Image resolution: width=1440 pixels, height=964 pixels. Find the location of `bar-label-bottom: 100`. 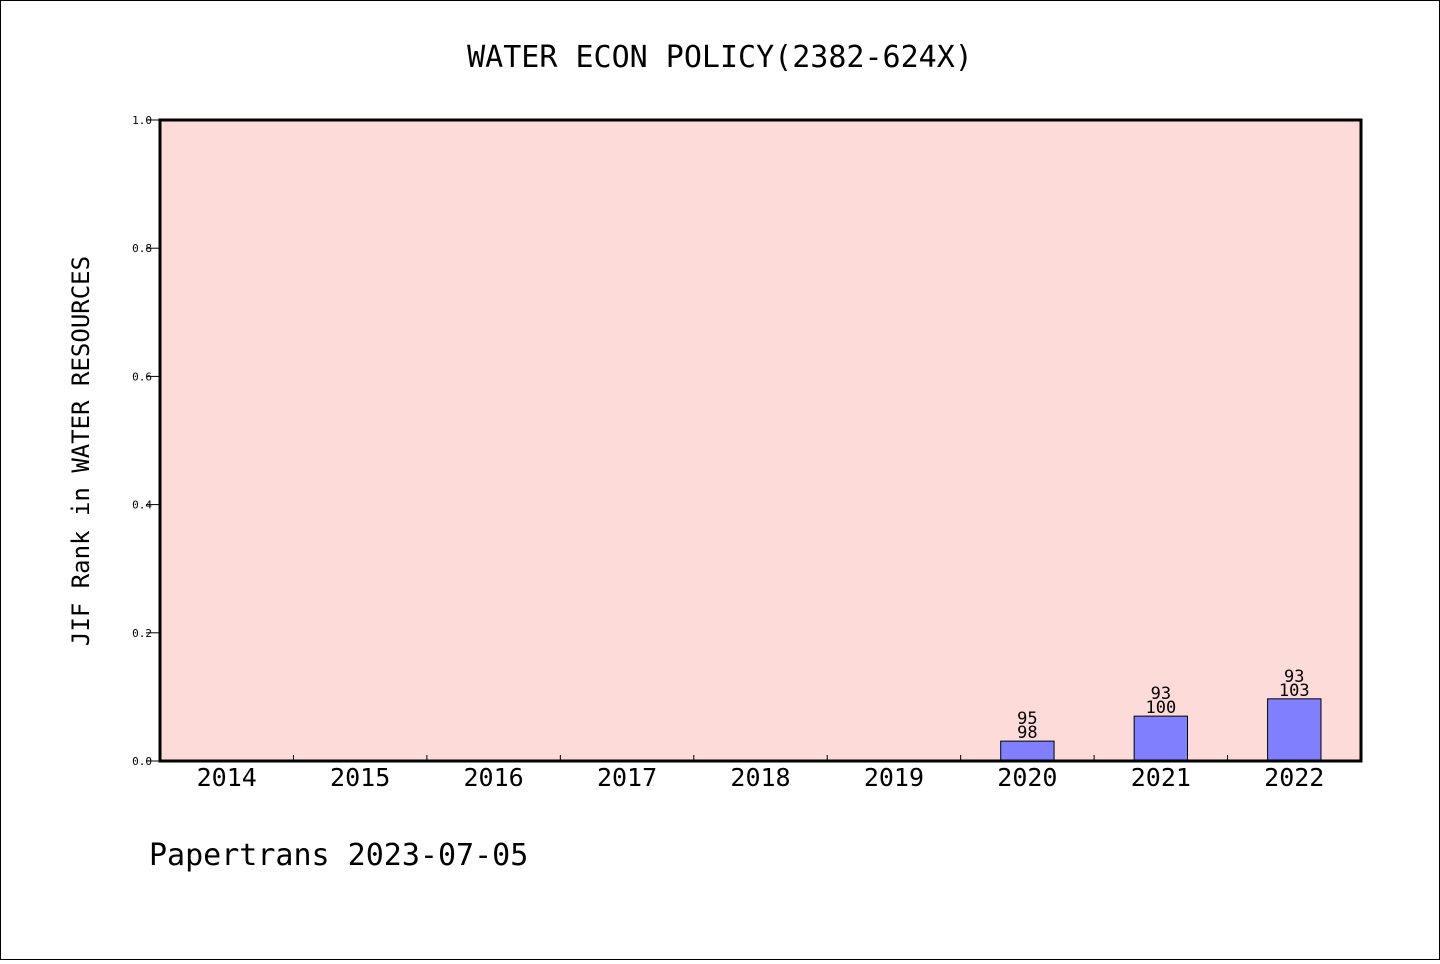

bar-label-bottom: 100 is located at coordinates (1160, 708).